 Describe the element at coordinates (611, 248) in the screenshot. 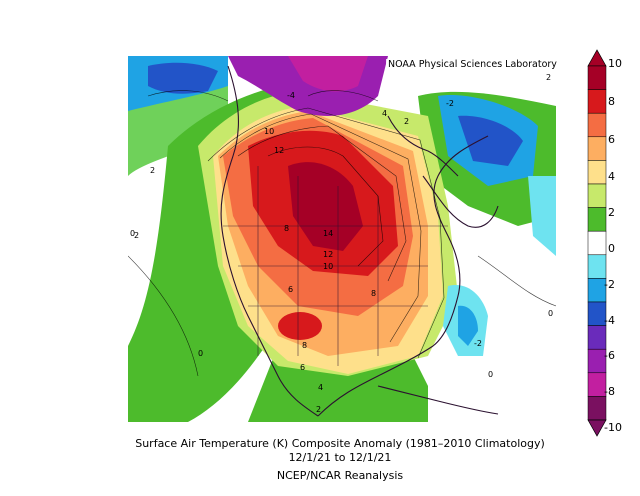

I see `colorbar-tick-label: 0` at that location.